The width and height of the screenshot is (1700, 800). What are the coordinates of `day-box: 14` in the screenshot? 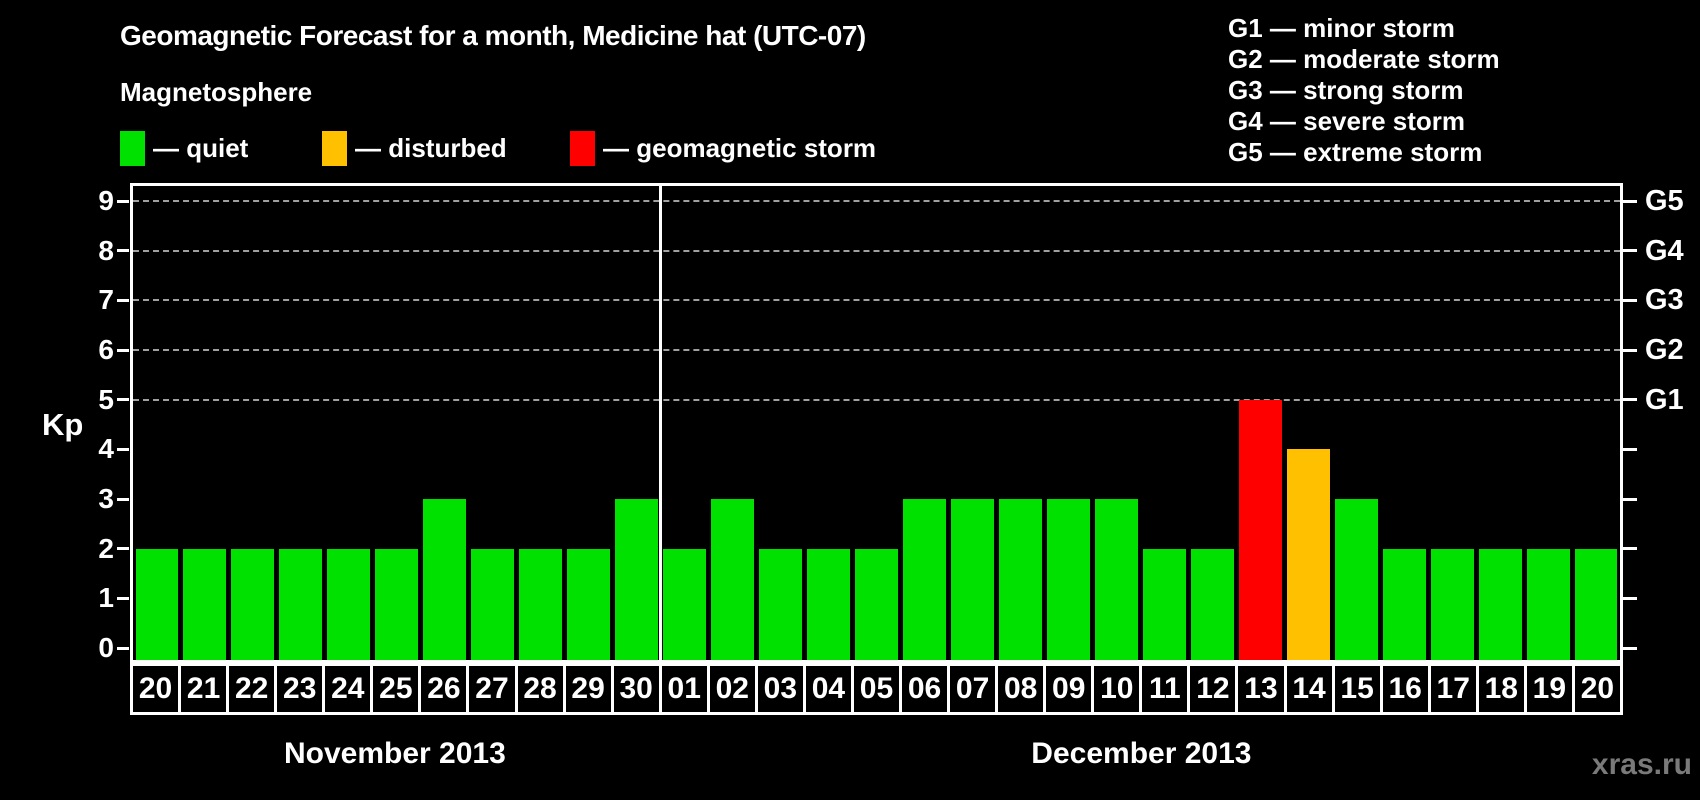 It's located at (1309, 689).